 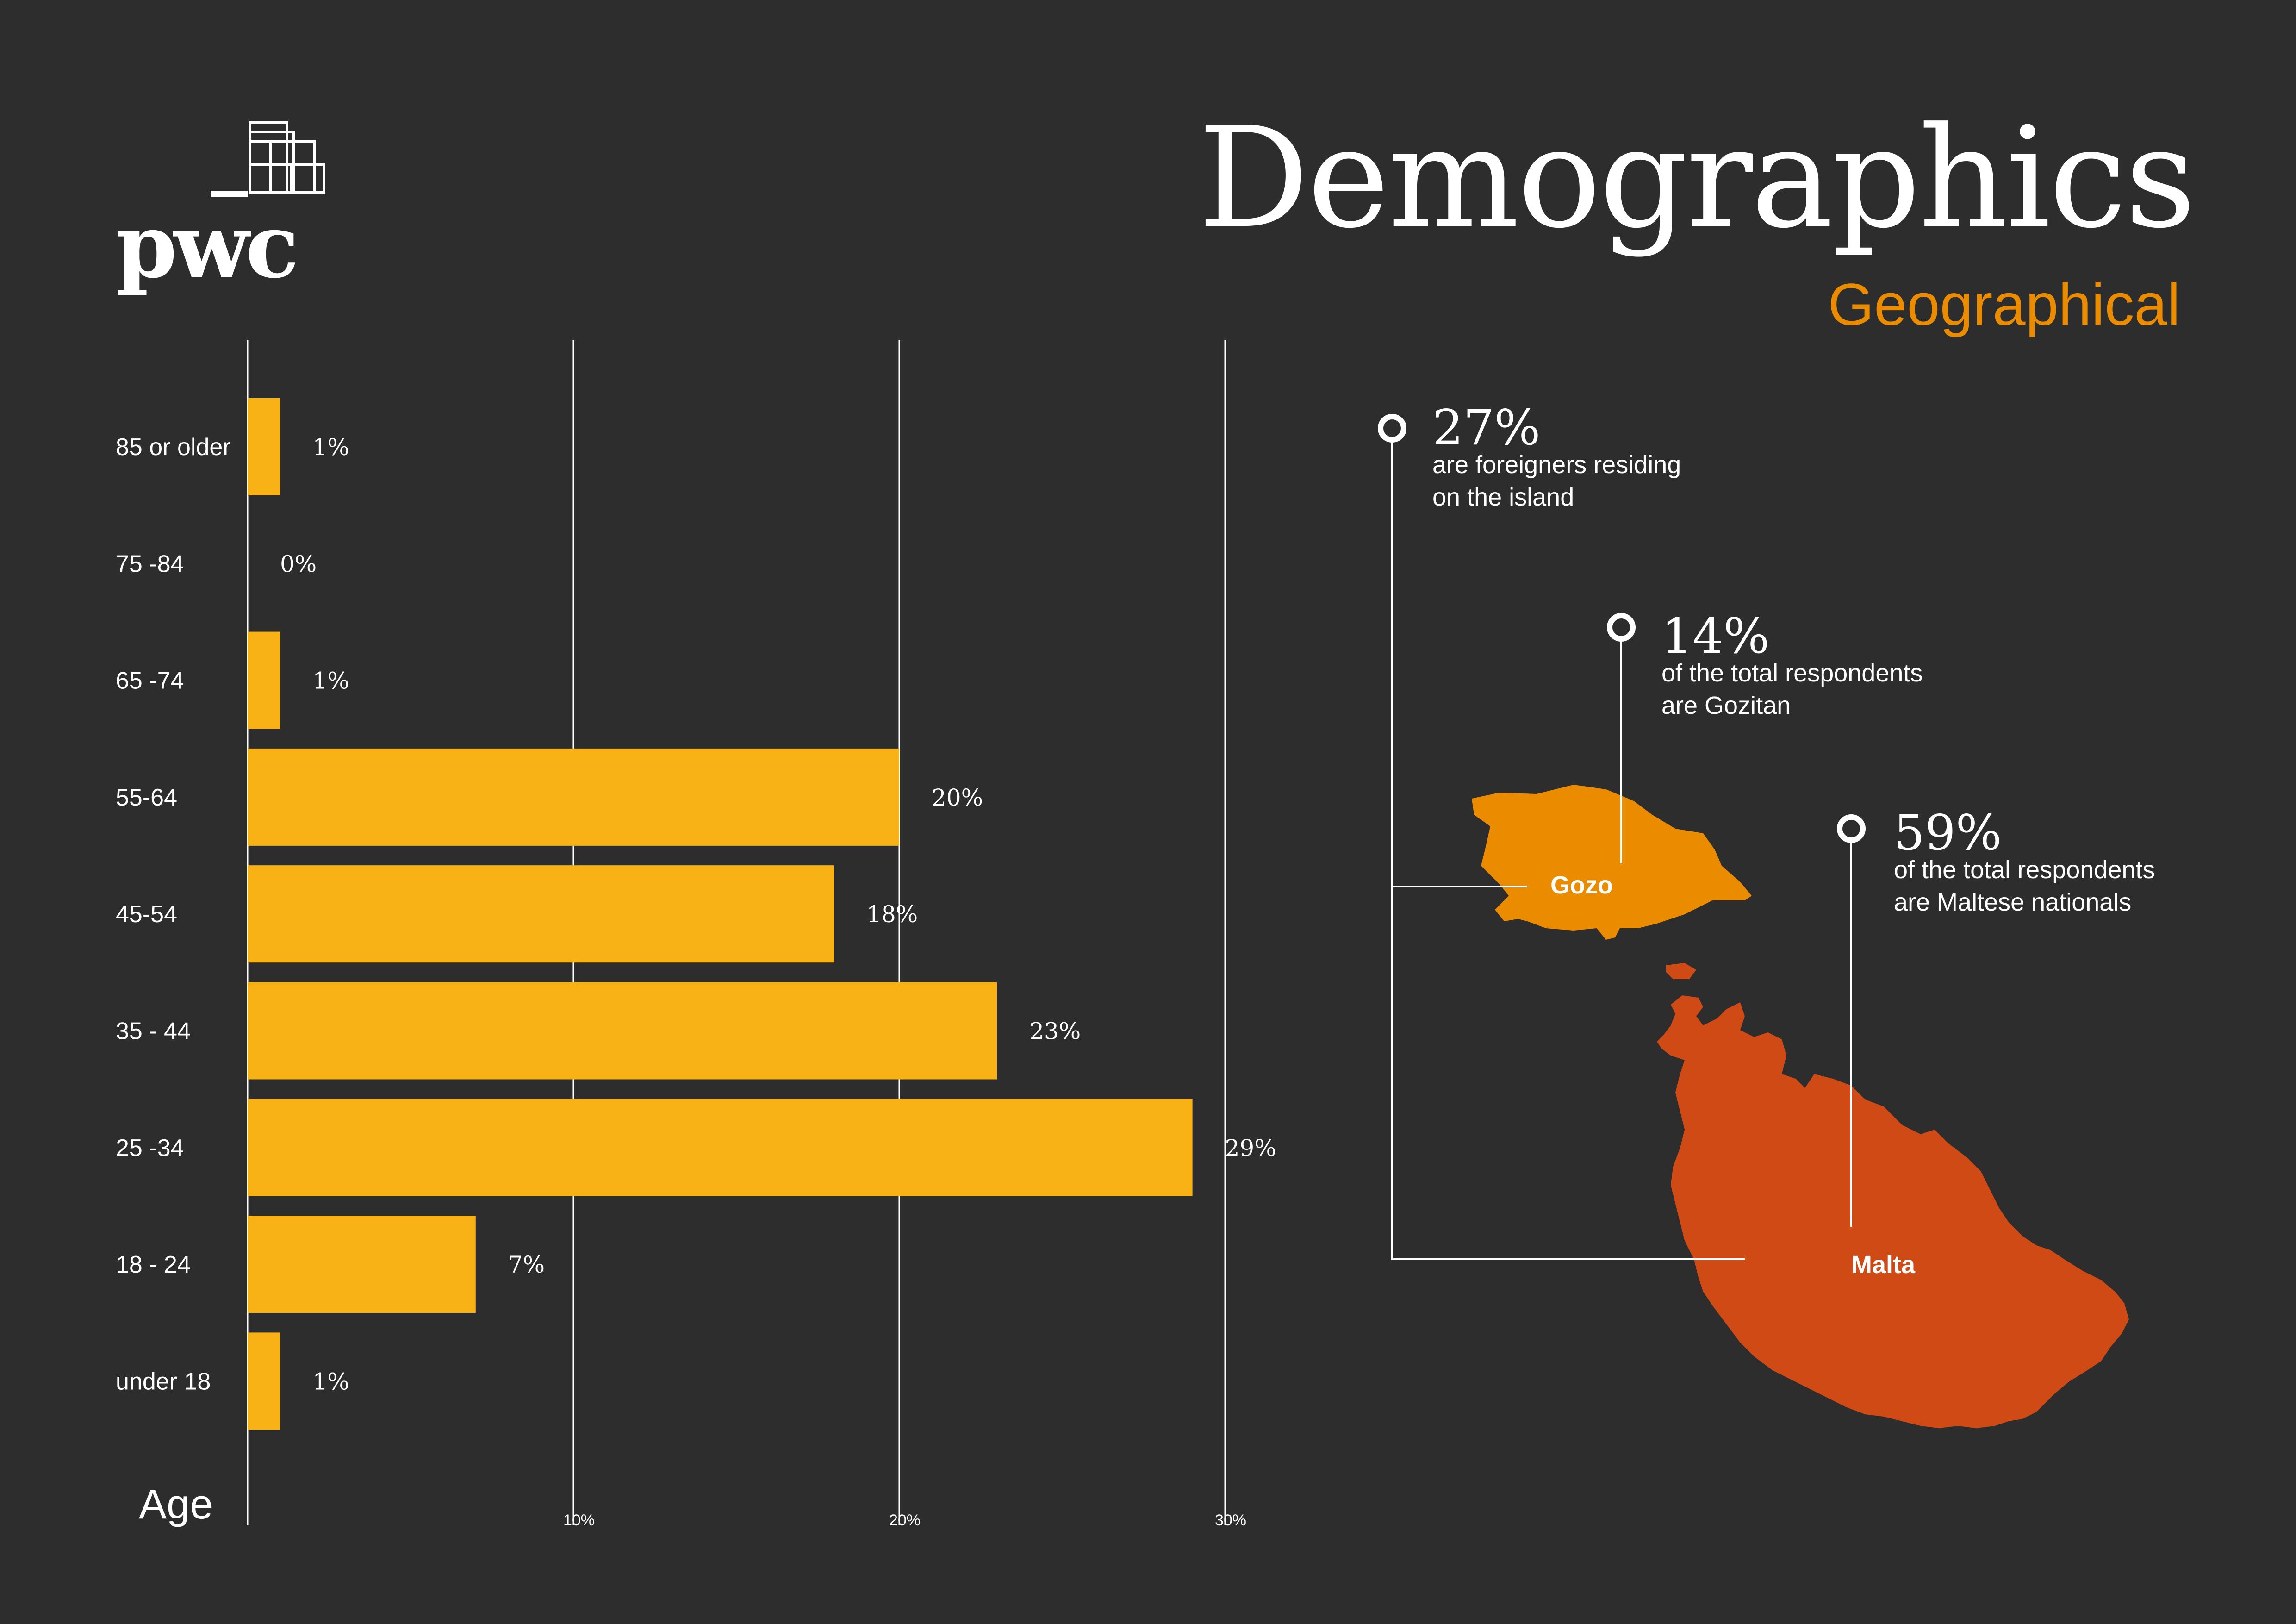 I want to click on malta-map: Gozo Malta, so click(x=1800, y=1106).